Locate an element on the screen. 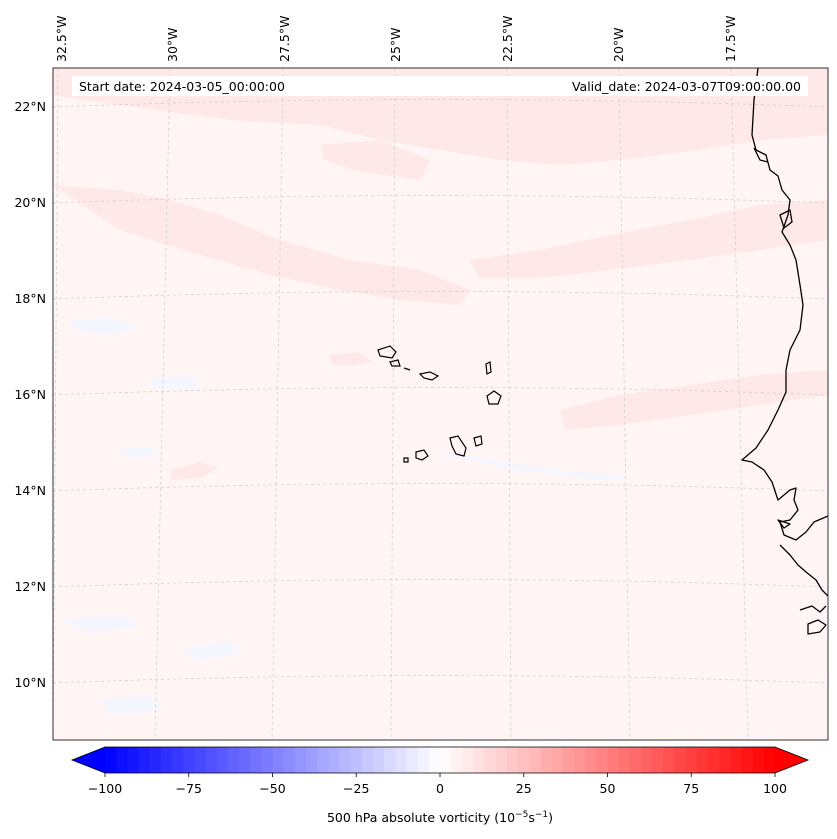  canary-coast-detail is located at coordinates (761, 155).